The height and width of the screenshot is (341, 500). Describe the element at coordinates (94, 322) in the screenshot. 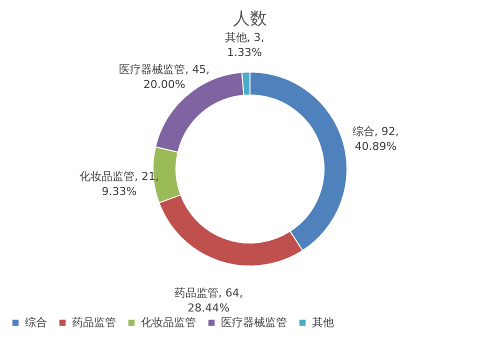

I see `legend-label: 药品监管` at that location.